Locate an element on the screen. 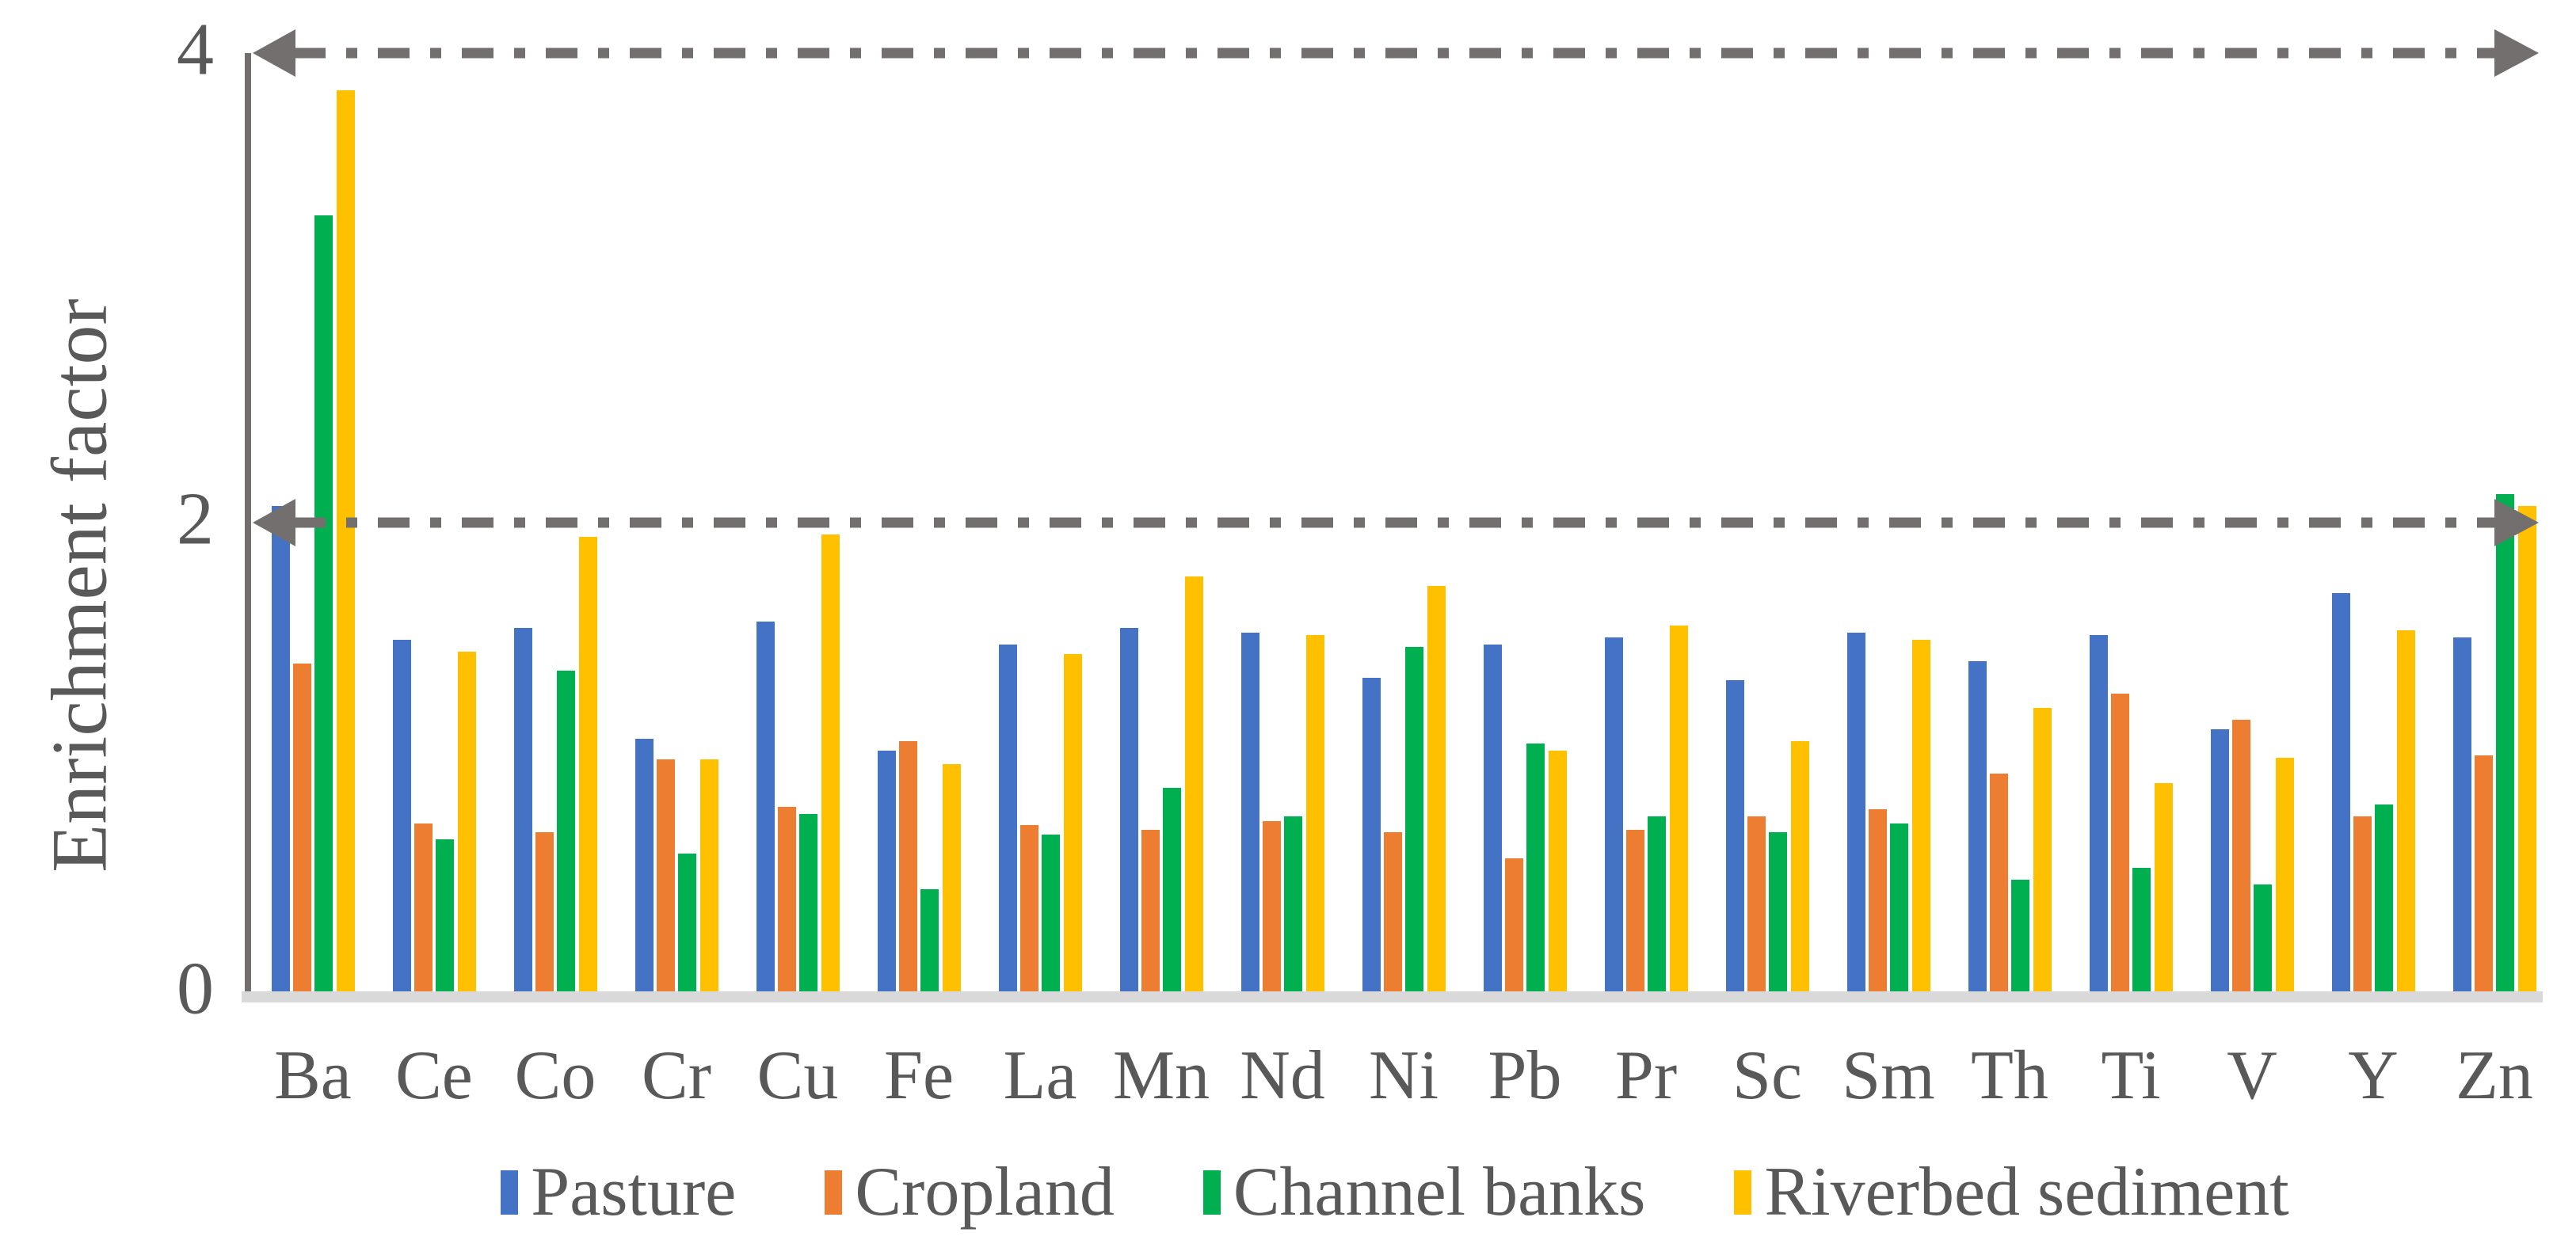  bar-riverbed-sediment-y is located at coordinates (2405, 811).